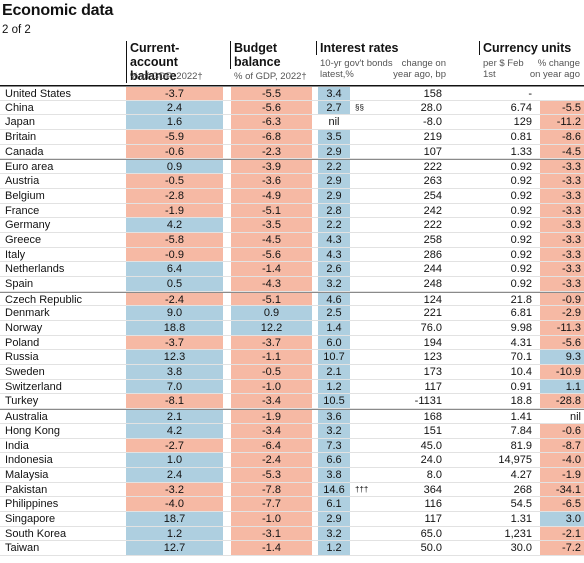 This screenshot has width=584, height=563. I want to click on current-account-value: -0.5, so click(174, 181).